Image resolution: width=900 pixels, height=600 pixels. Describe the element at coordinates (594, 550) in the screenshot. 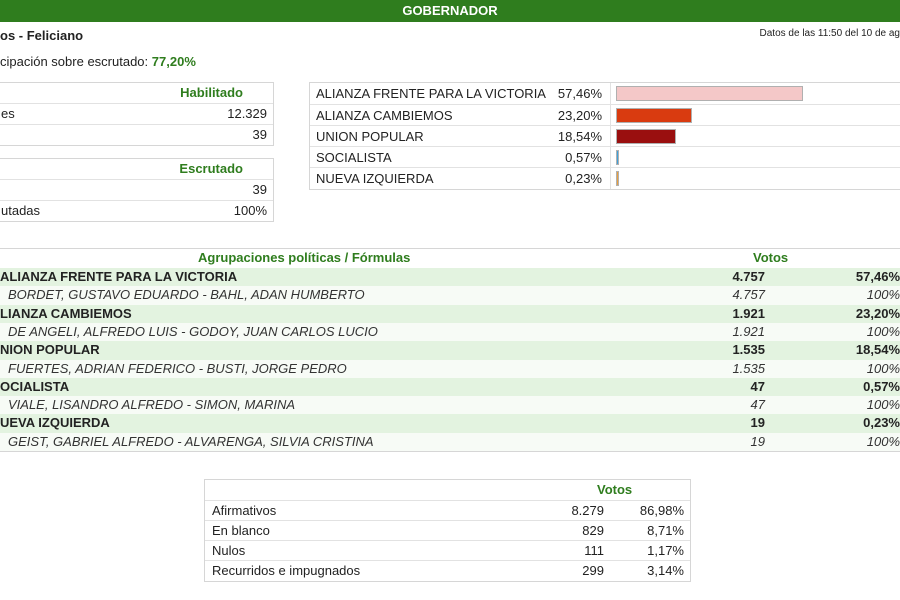

I see `totals-votes: 111` at that location.